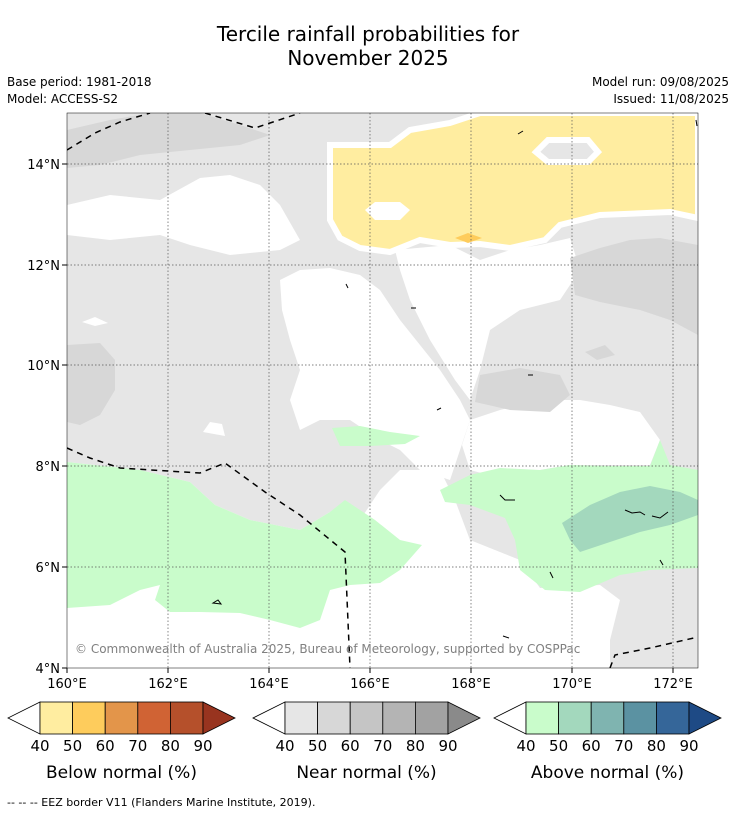  What do you see at coordinates (705, 718) in the screenshot?
I see `above-normal-legend-high-arrow` at bounding box center [705, 718].